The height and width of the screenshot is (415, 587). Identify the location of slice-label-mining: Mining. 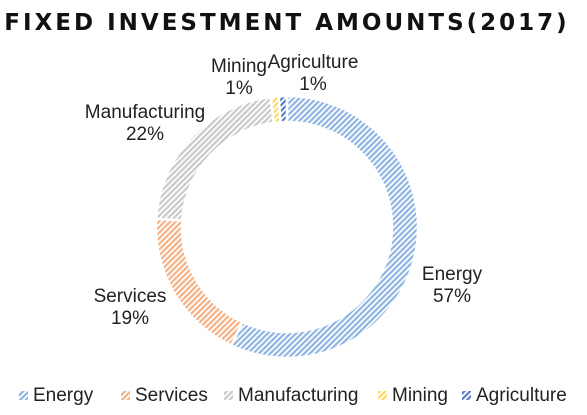
(239, 66).